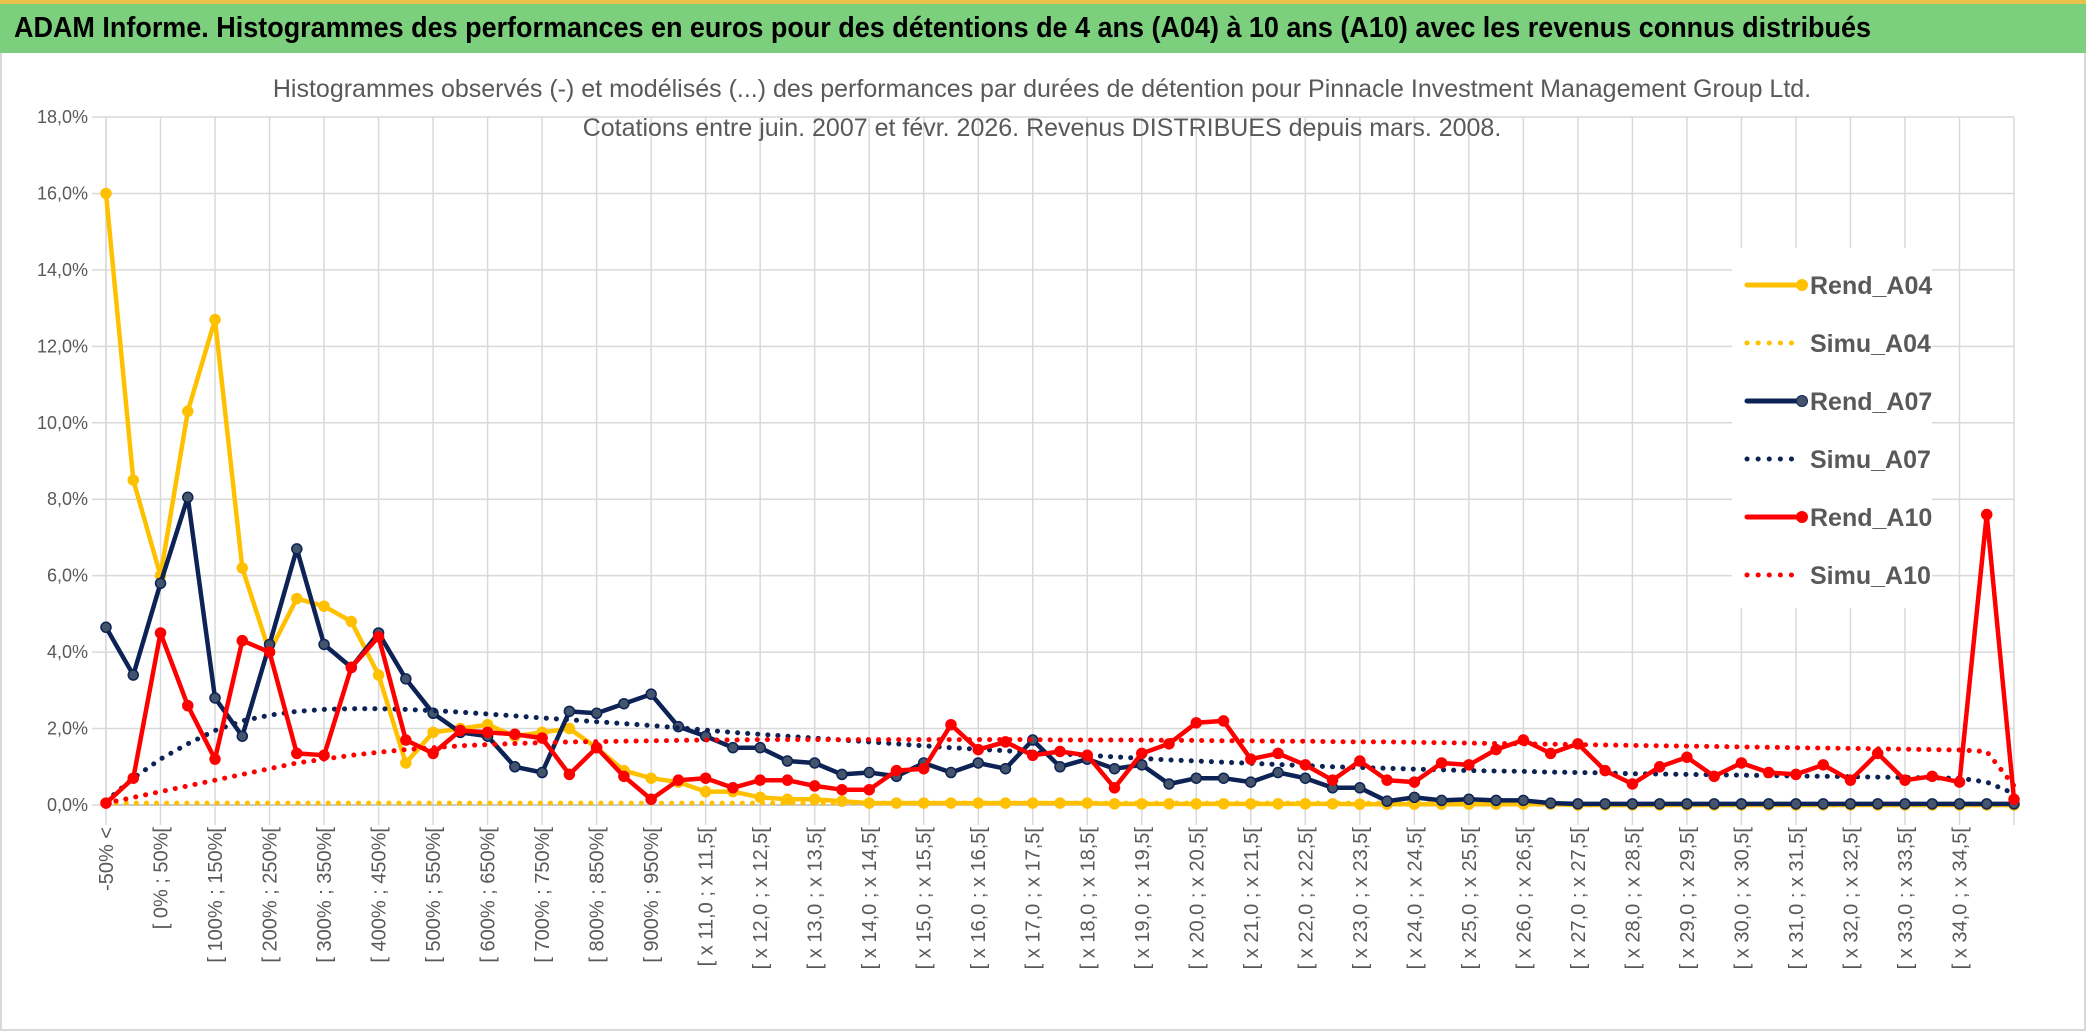 The height and width of the screenshot is (1031, 2086). Describe the element at coordinates (707, 897) in the screenshot. I see `x-tick-label: [ x 11,0 ; x 11,5[` at that location.